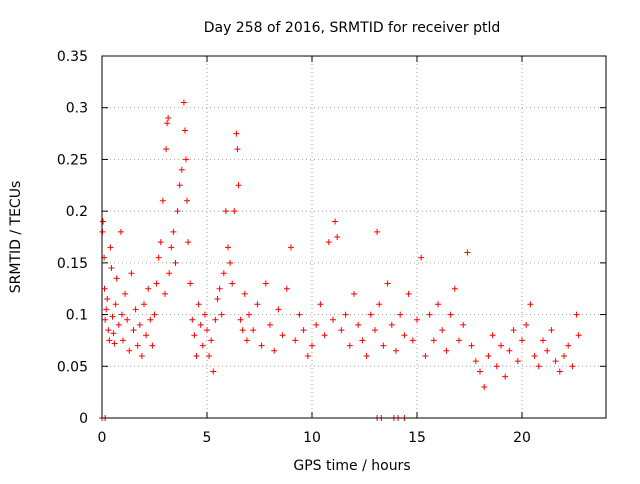 This screenshot has width=640, height=484. I want to click on y-tick-label: 0.05, so click(72, 367).